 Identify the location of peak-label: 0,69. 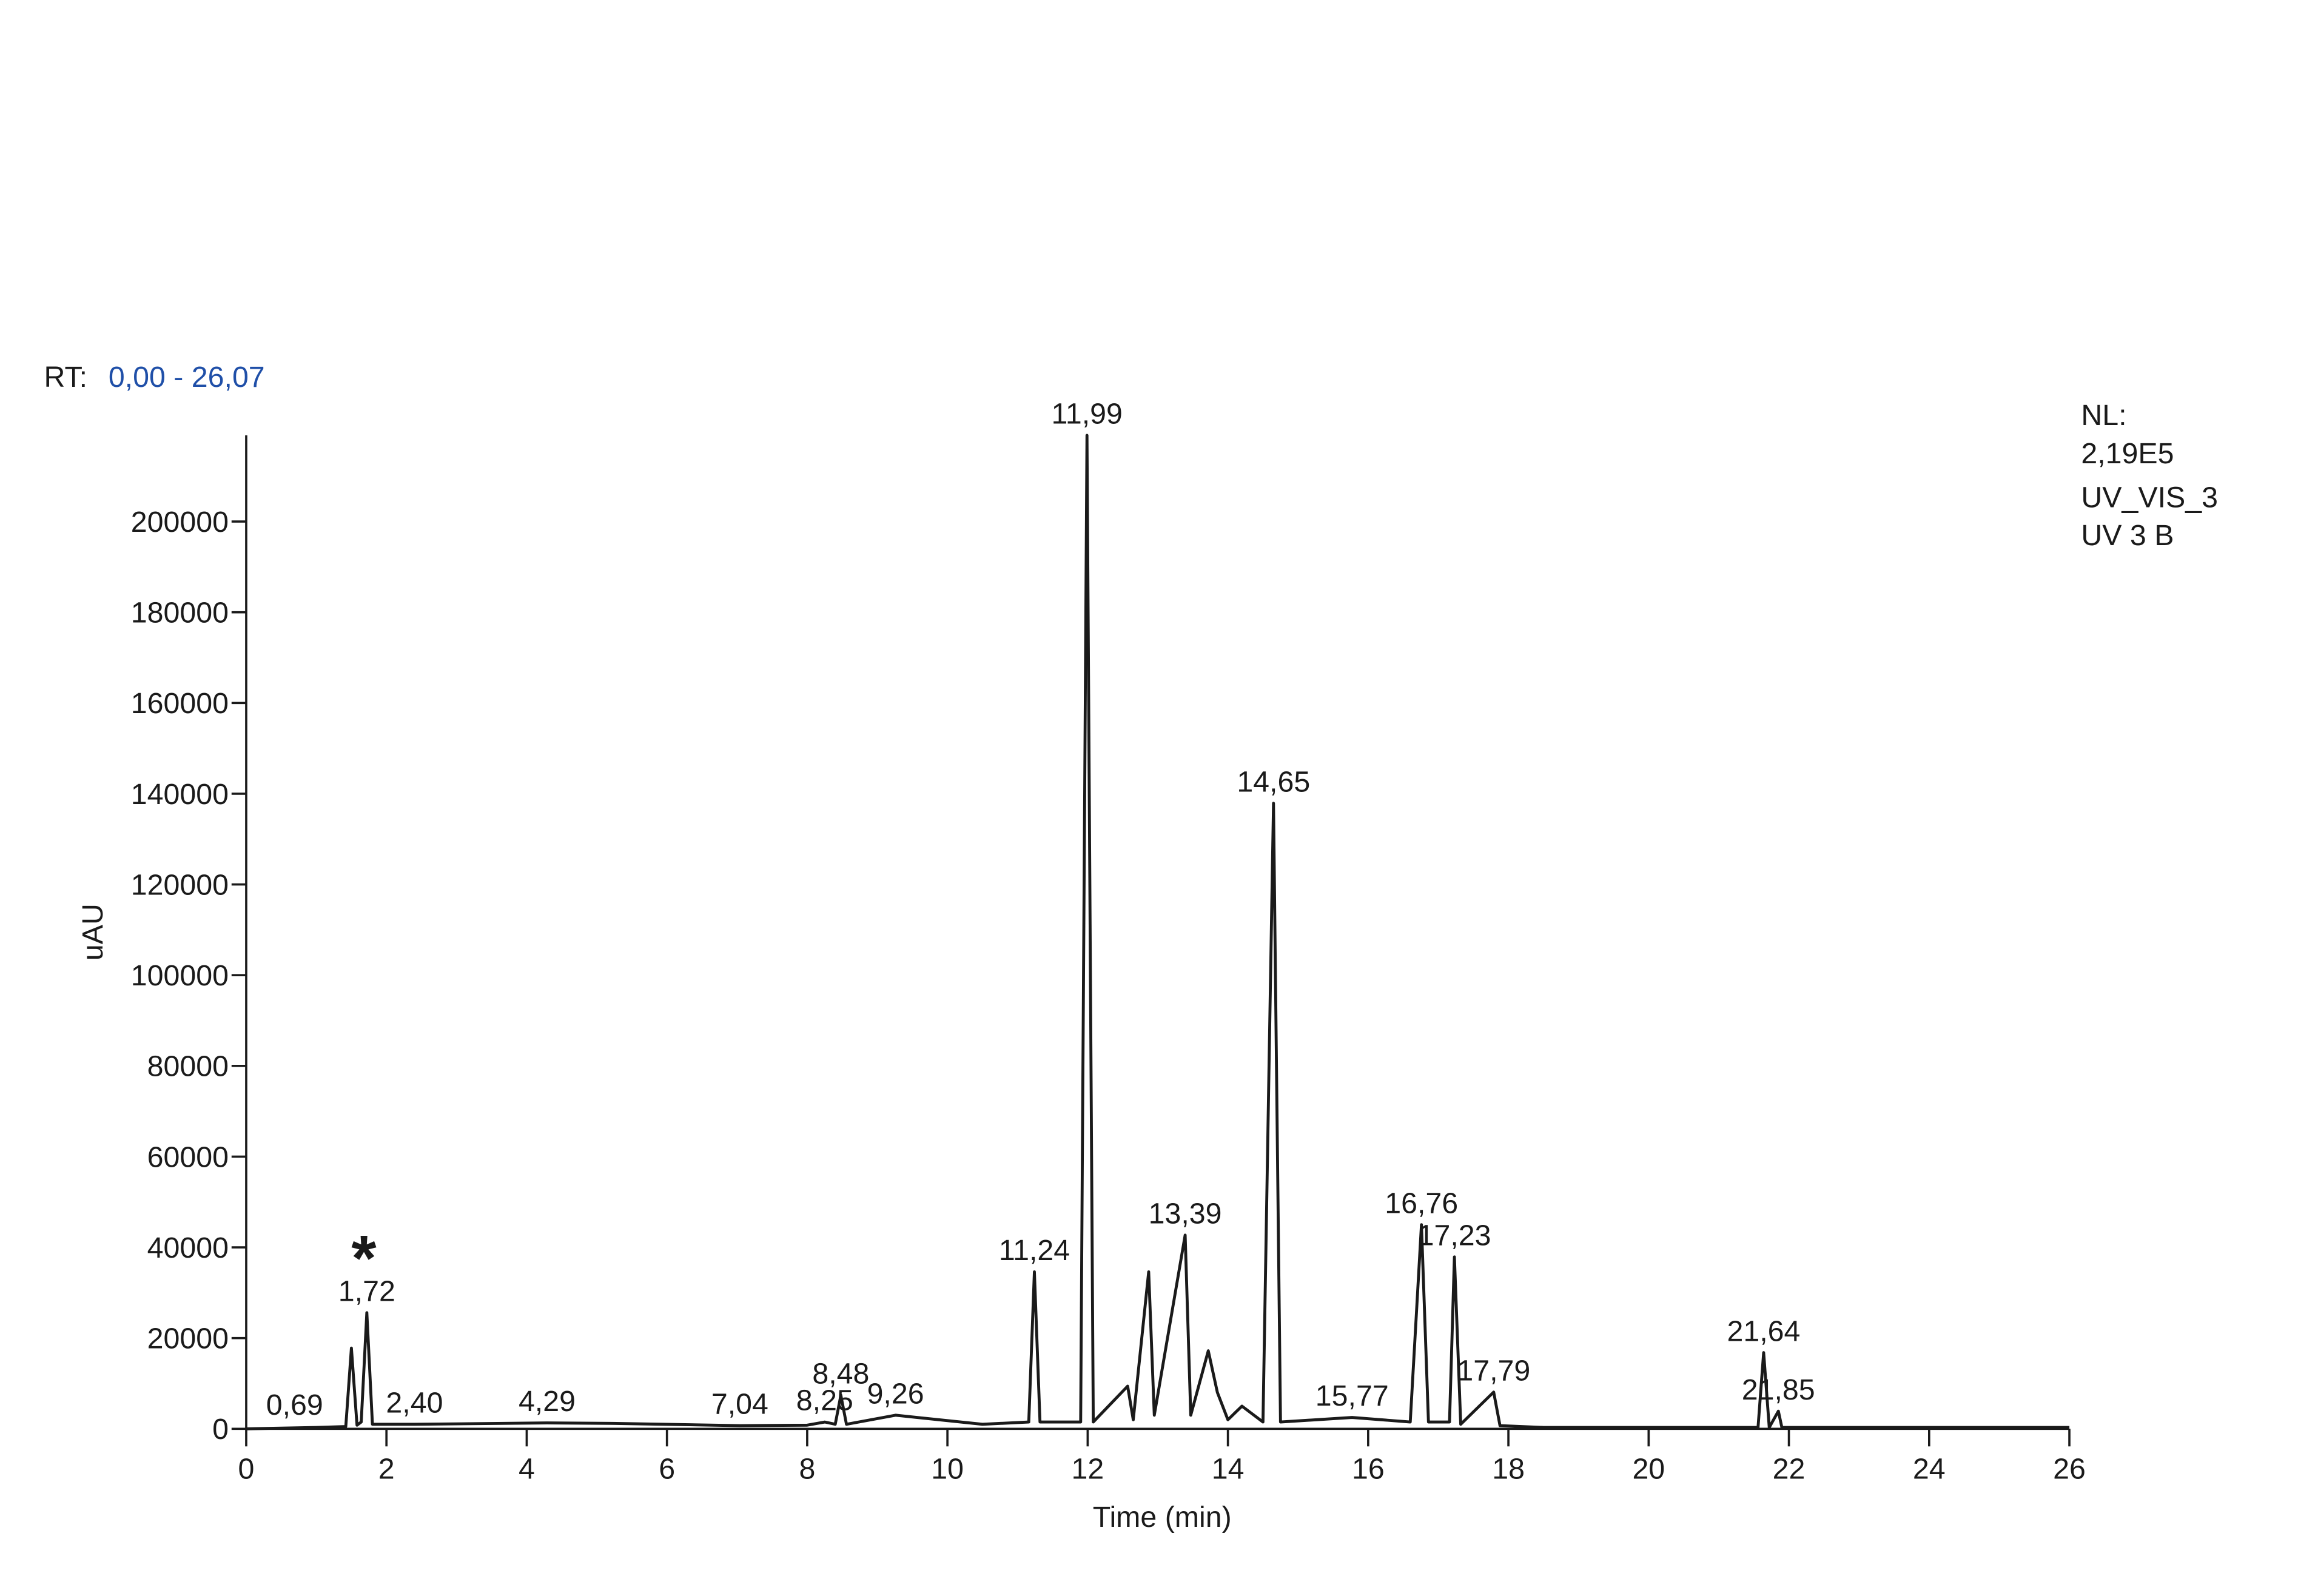
(294, 1405).